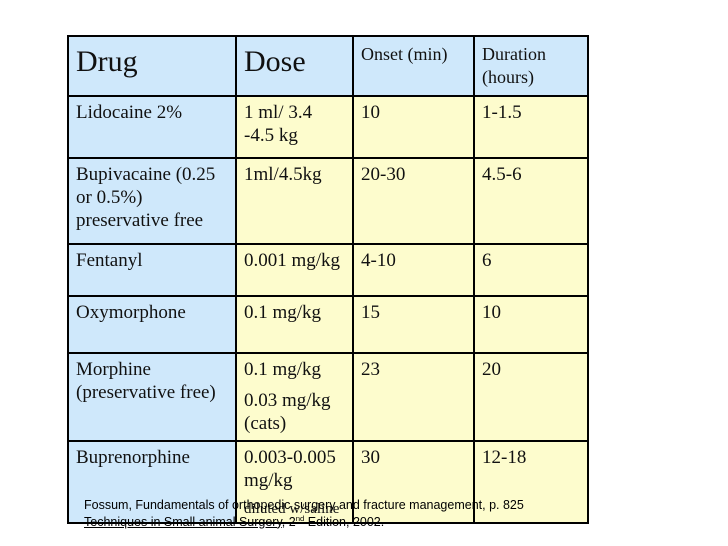 Image resolution: width=728 pixels, height=546 pixels. I want to click on column-header-duration: Duration (hours), so click(531, 66).